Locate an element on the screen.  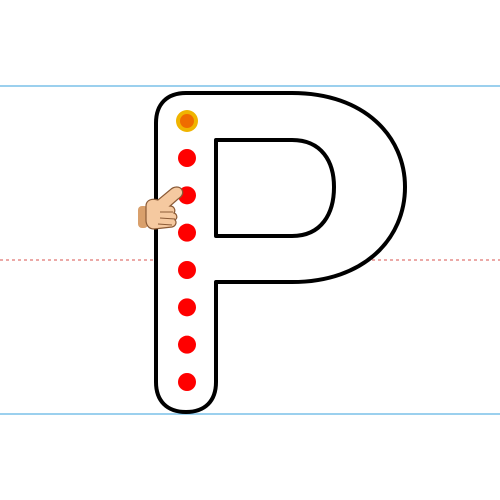
start-point is located at coordinates (187, 121).